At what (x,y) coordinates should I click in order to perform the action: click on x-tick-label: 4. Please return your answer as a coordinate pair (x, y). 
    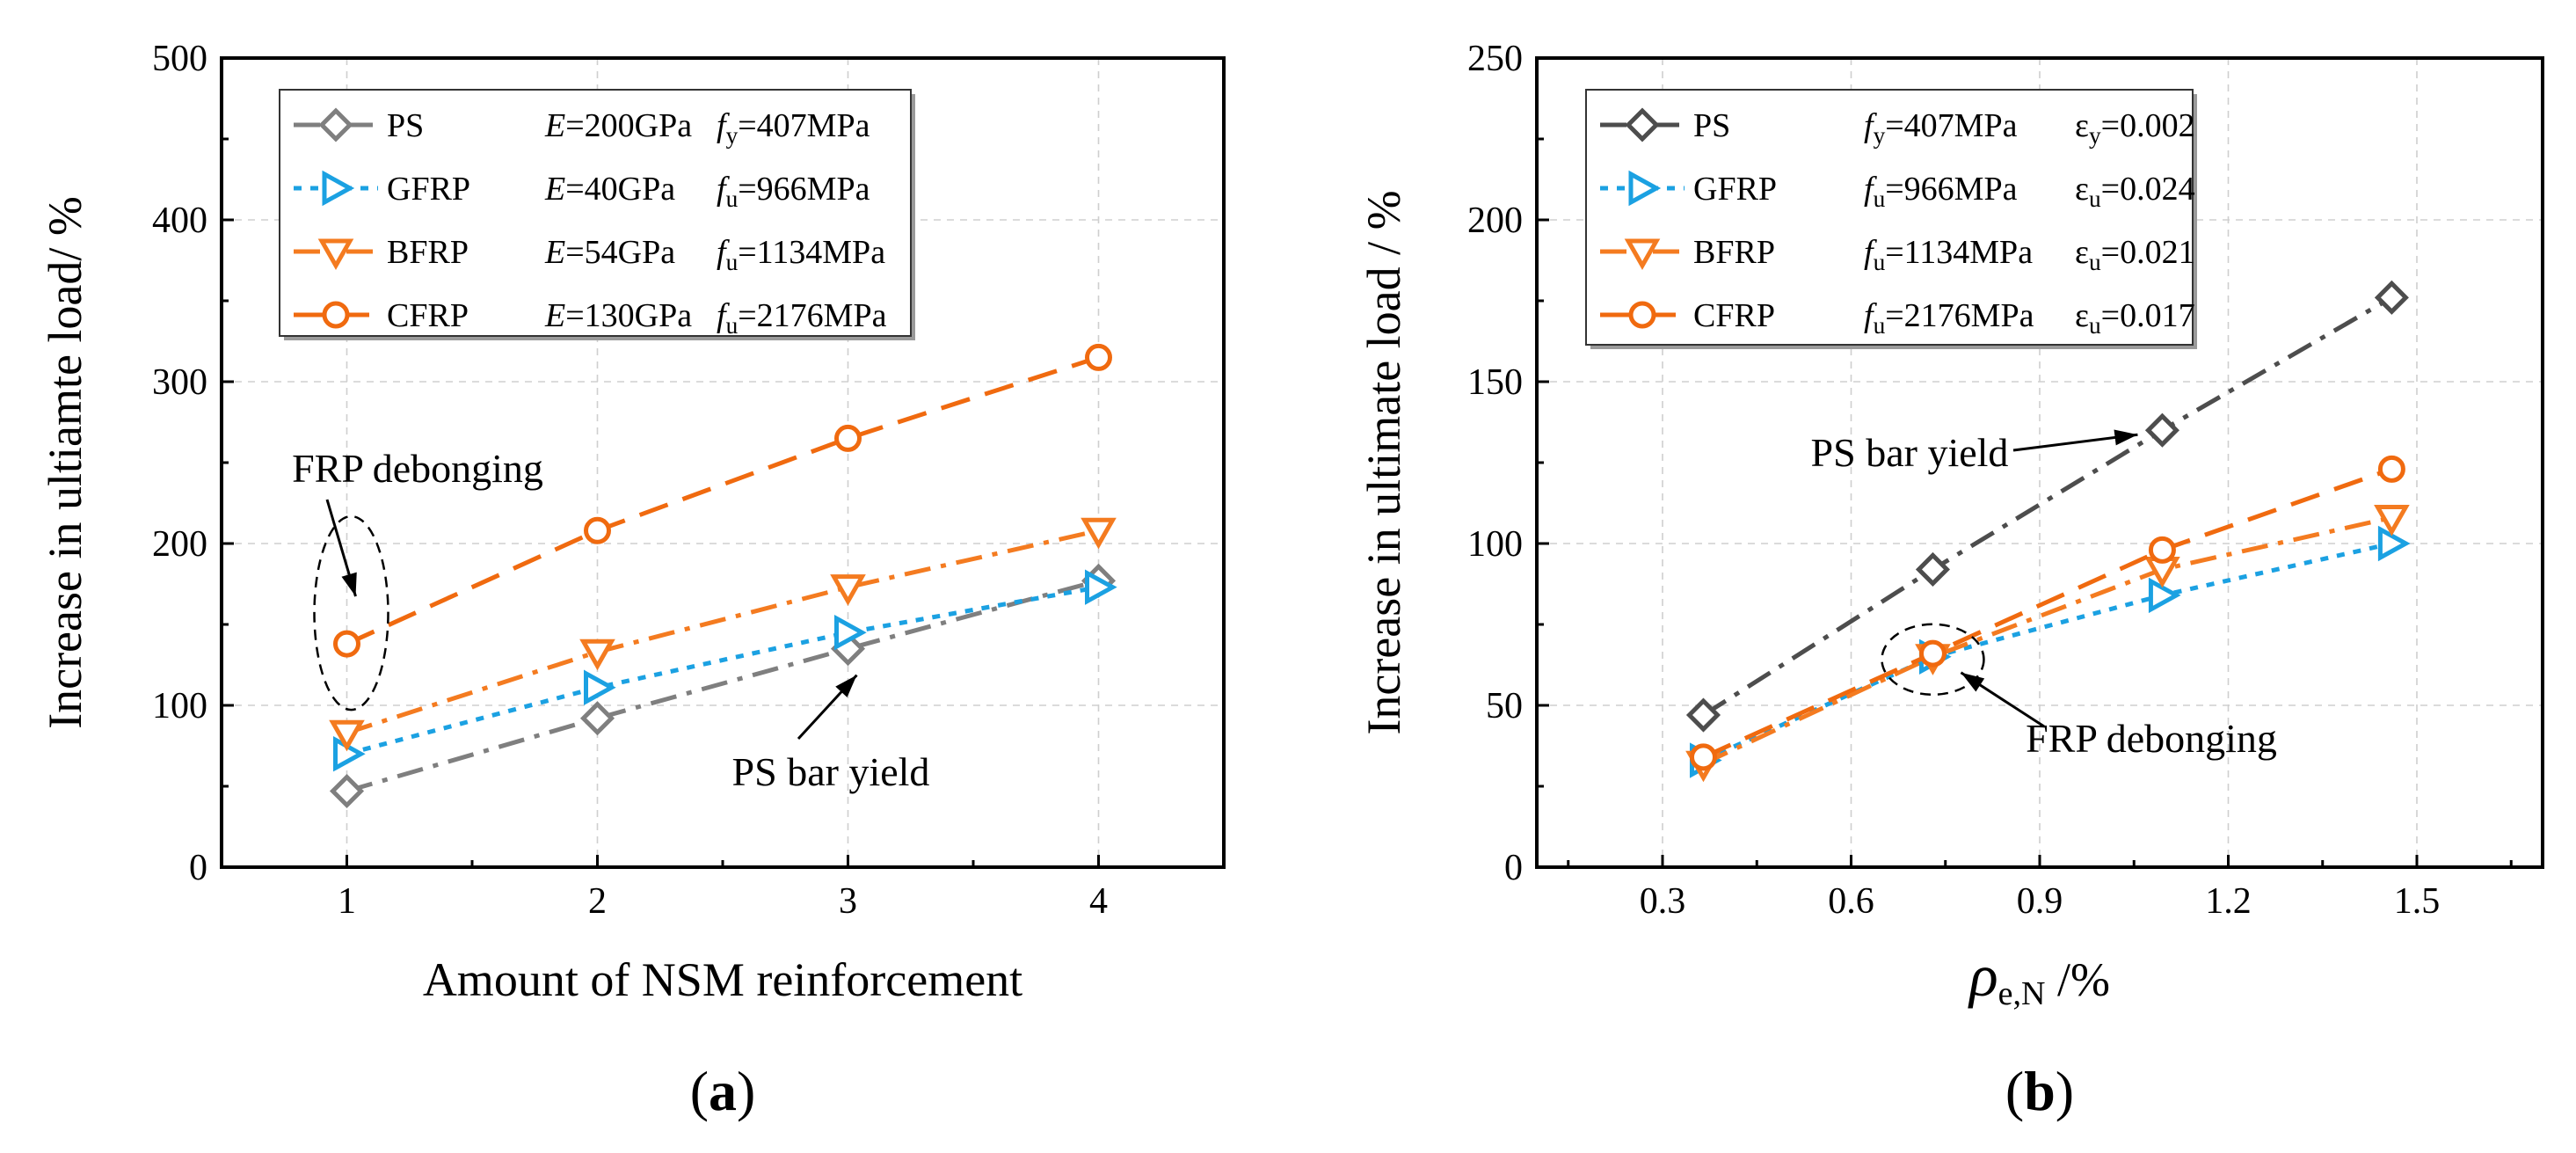
    Looking at the image, I should click on (1098, 901).